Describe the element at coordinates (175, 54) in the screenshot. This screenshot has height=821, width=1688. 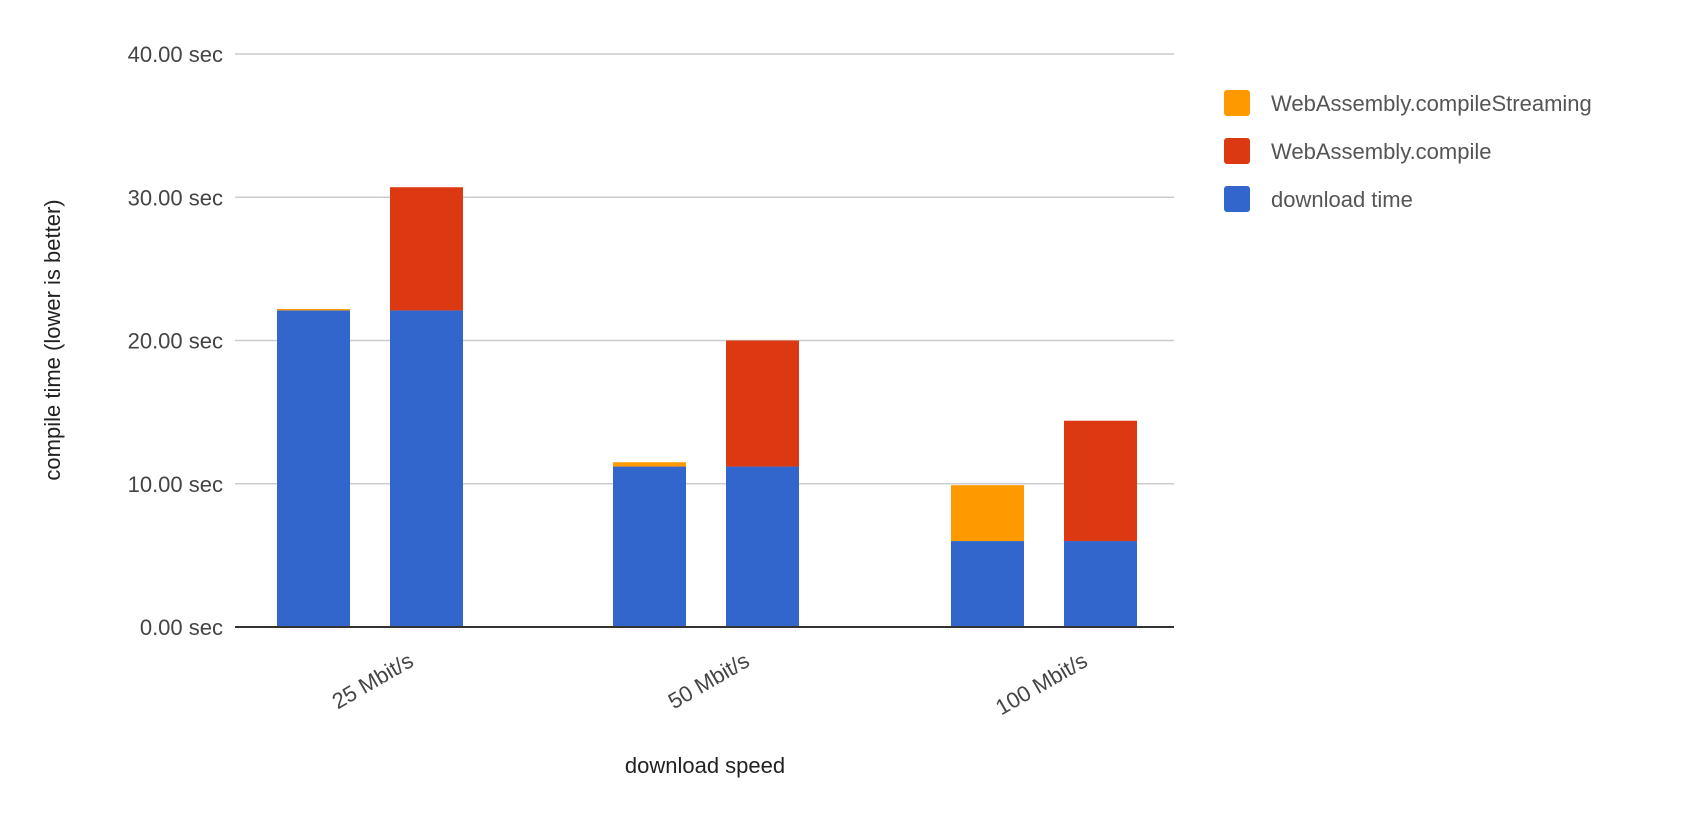
I see `y-tick-label: 40.00 sec` at that location.